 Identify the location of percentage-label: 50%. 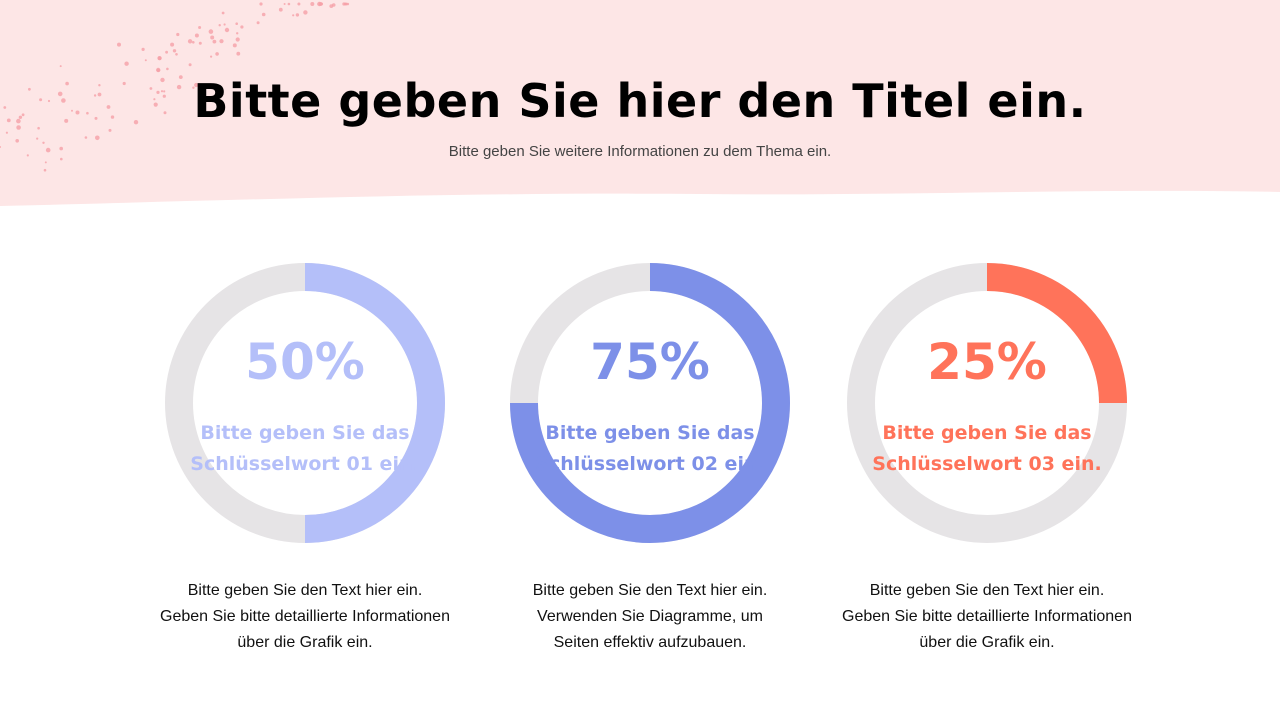
(305, 362).